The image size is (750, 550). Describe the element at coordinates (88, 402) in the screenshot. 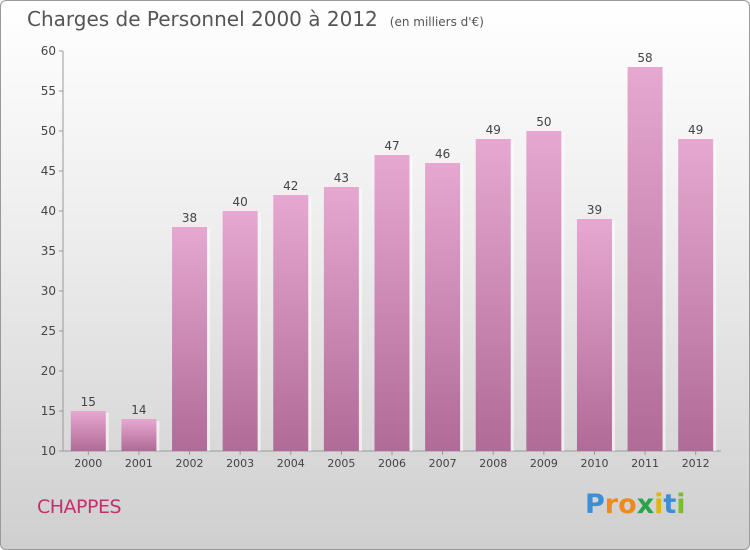

I see `data-label: 15` at that location.